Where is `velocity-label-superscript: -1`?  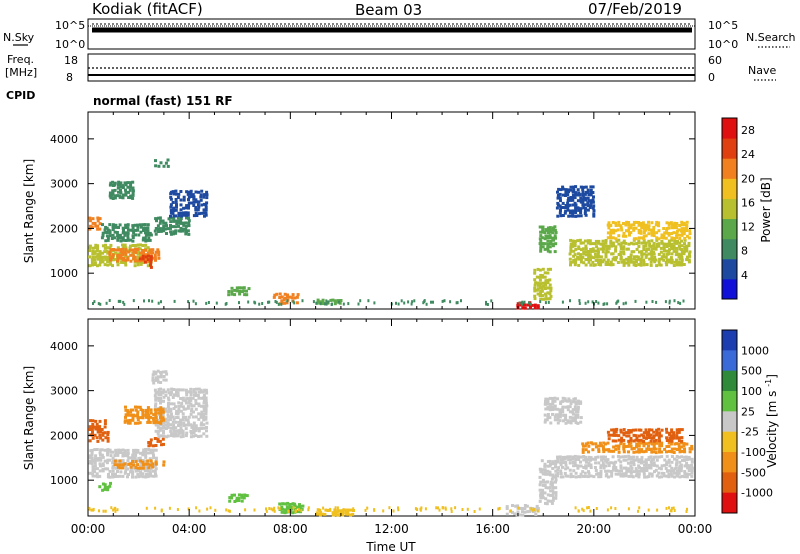
velocity-label-superscript: -1 is located at coordinates (768, 383).